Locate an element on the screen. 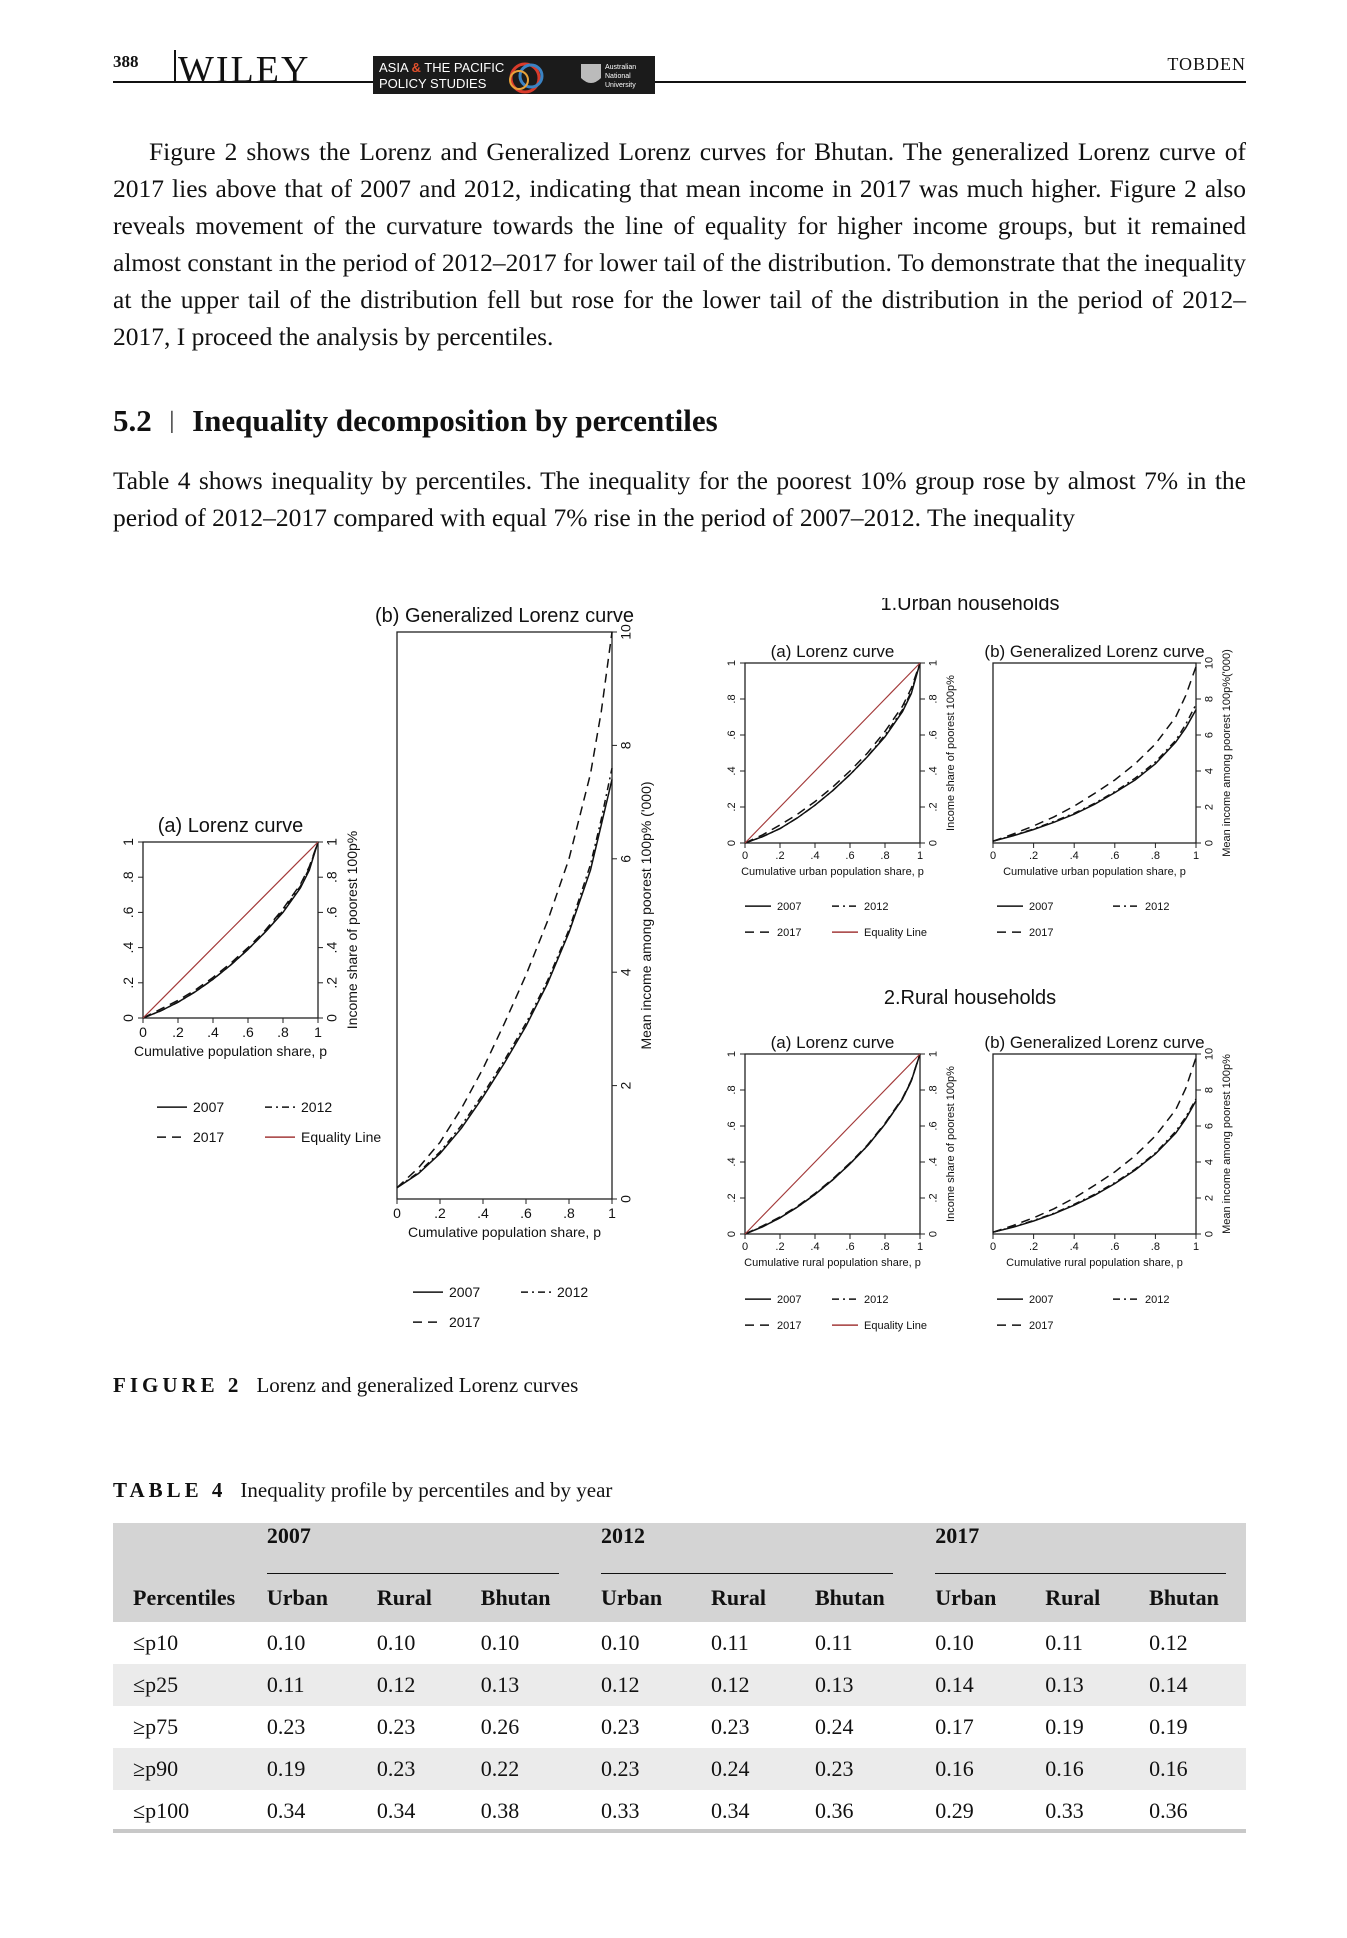  table-cell: 0.38 is located at coordinates (500, 1810).